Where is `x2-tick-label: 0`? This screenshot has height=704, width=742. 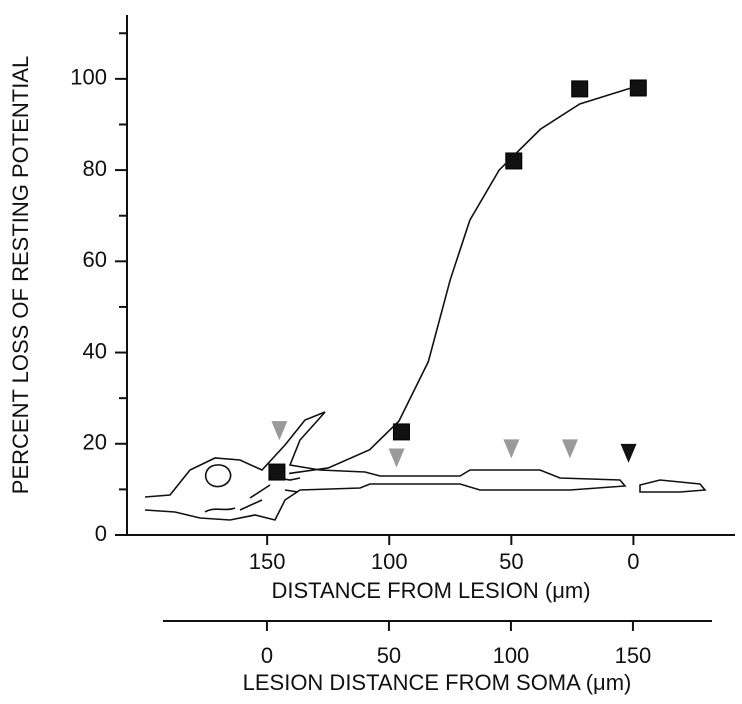
x2-tick-label: 0 is located at coordinates (267, 655).